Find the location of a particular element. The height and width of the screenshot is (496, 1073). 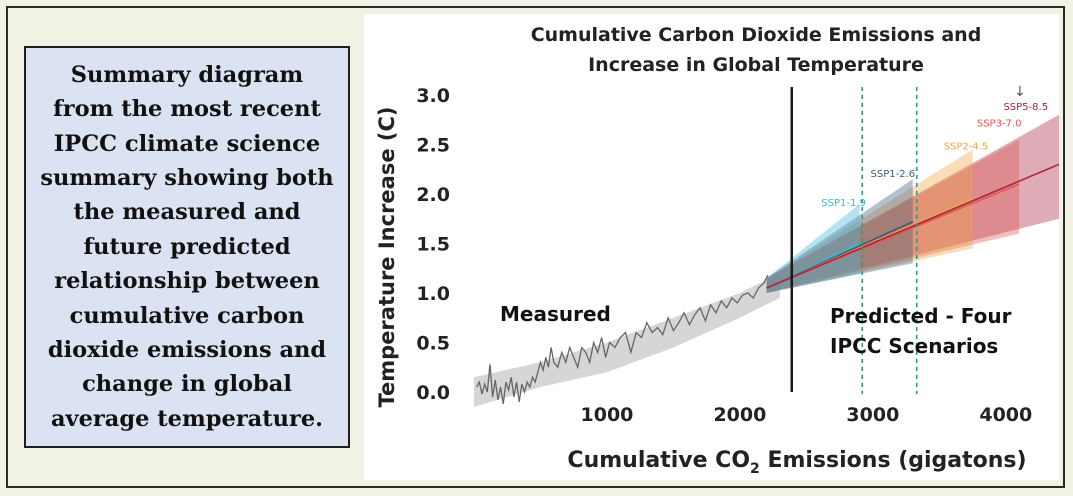

x-tick-label: 4000 is located at coordinates (1005, 415).